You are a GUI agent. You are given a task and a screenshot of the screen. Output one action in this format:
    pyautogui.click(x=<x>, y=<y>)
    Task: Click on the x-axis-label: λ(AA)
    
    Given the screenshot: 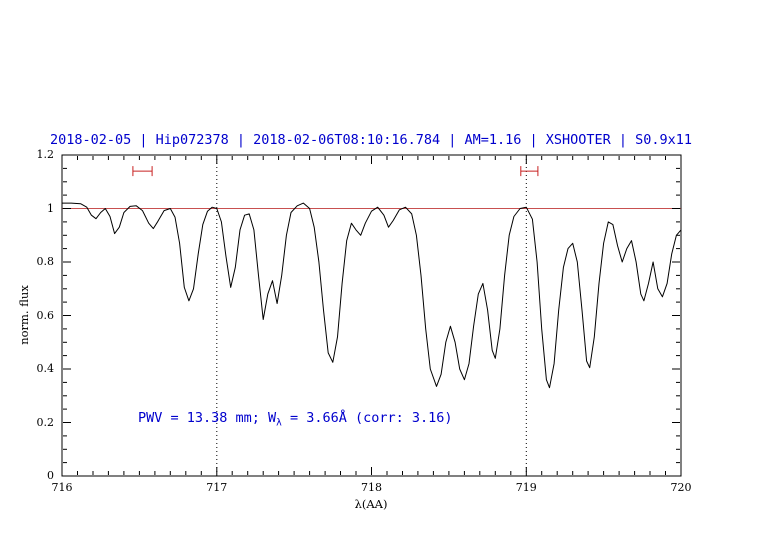 What is the action you would take?
    pyautogui.click(x=371, y=504)
    